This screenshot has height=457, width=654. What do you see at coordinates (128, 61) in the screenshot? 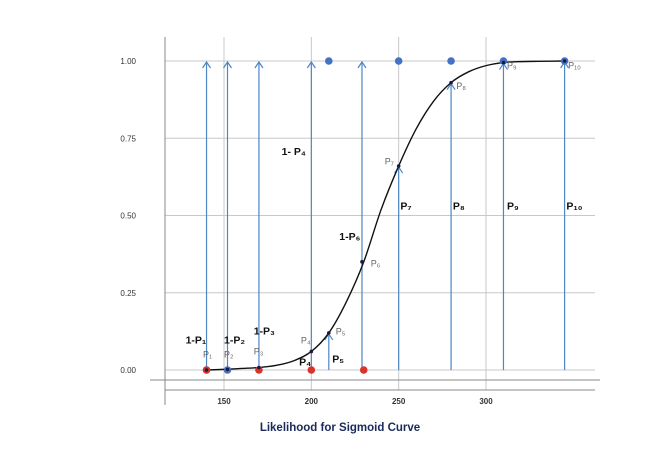
I see `y-tick-label: 1.00` at bounding box center [128, 61].